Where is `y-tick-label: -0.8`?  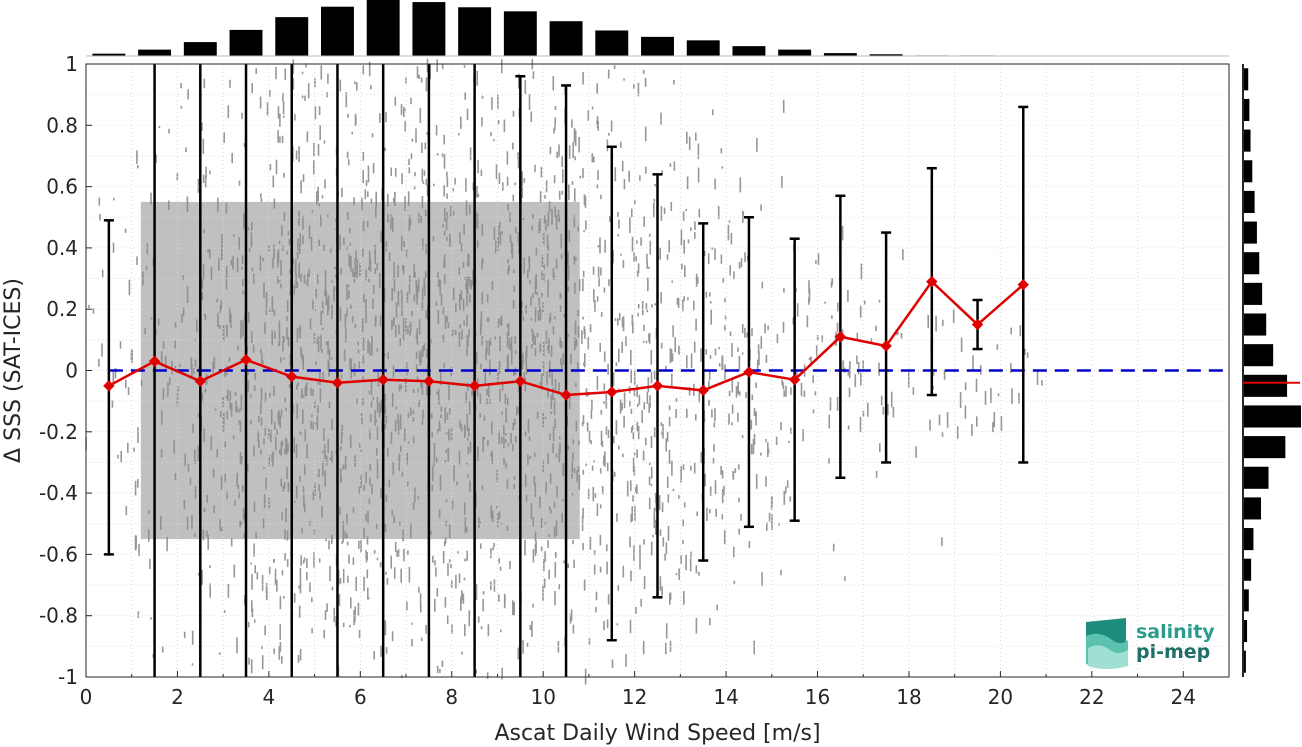 y-tick-label: -0.8 is located at coordinates (58, 616).